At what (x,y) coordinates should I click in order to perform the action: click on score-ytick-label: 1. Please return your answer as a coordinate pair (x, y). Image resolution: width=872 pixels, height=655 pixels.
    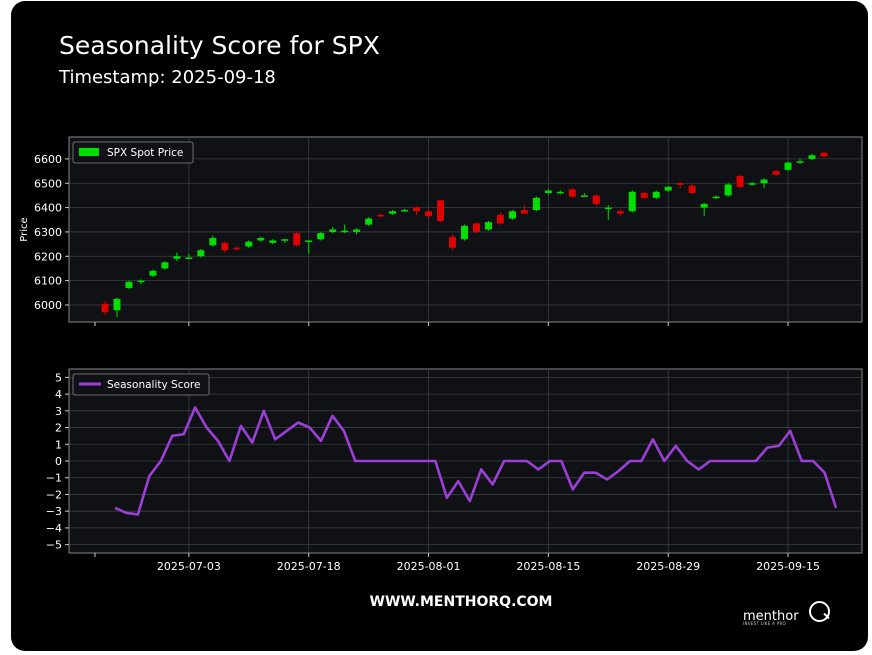
    Looking at the image, I should click on (58, 444).